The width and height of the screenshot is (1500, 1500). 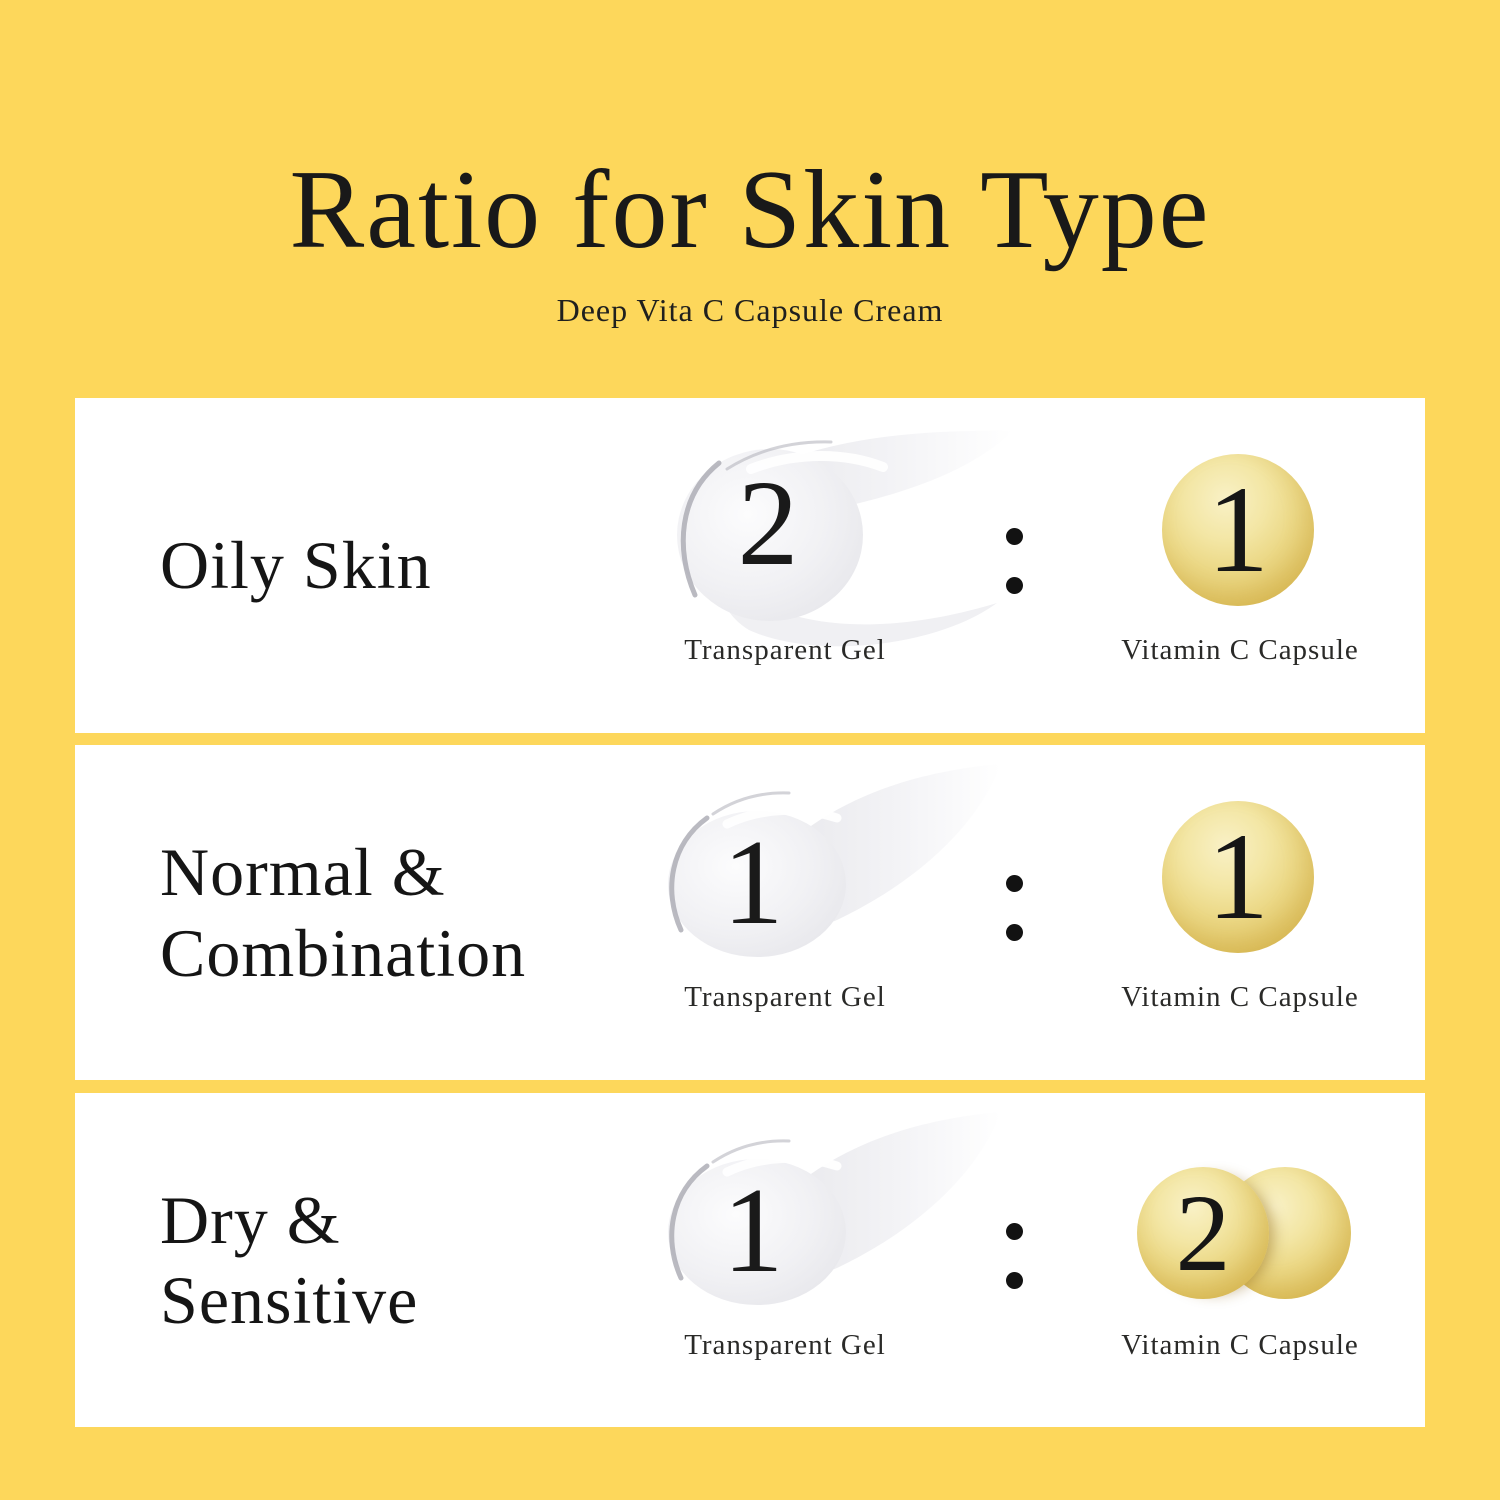 What do you see at coordinates (289, 1300) in the screenshot?
I see `skin-type-line: Sensitive` at bounding box center [289, 1300].